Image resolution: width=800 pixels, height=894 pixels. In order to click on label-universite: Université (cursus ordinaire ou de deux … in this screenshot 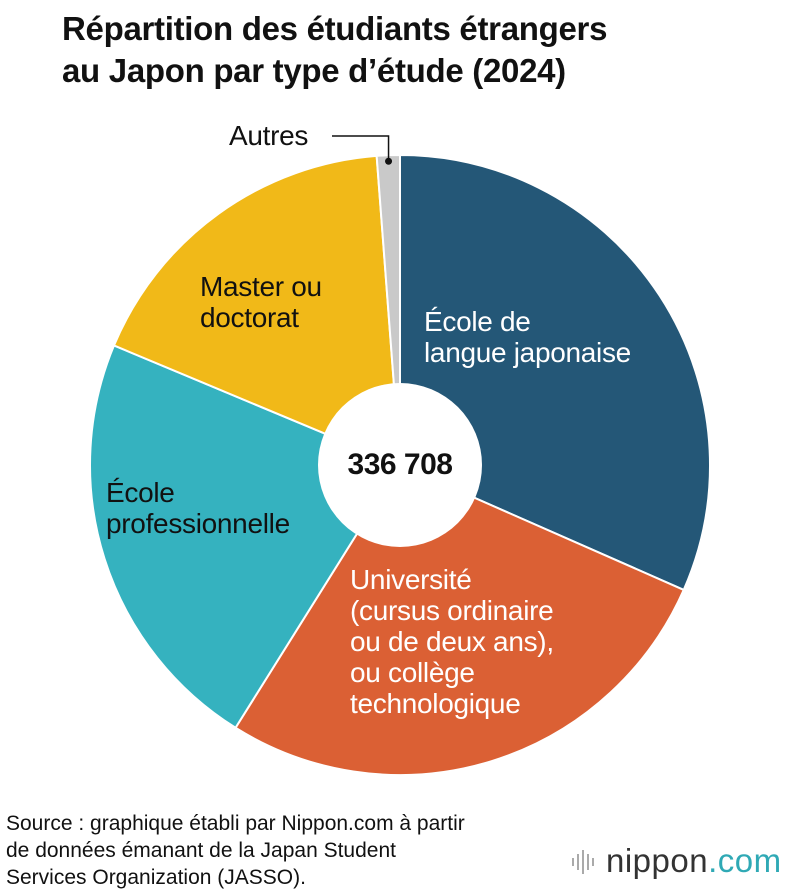, I will do `click(452, 641)`.